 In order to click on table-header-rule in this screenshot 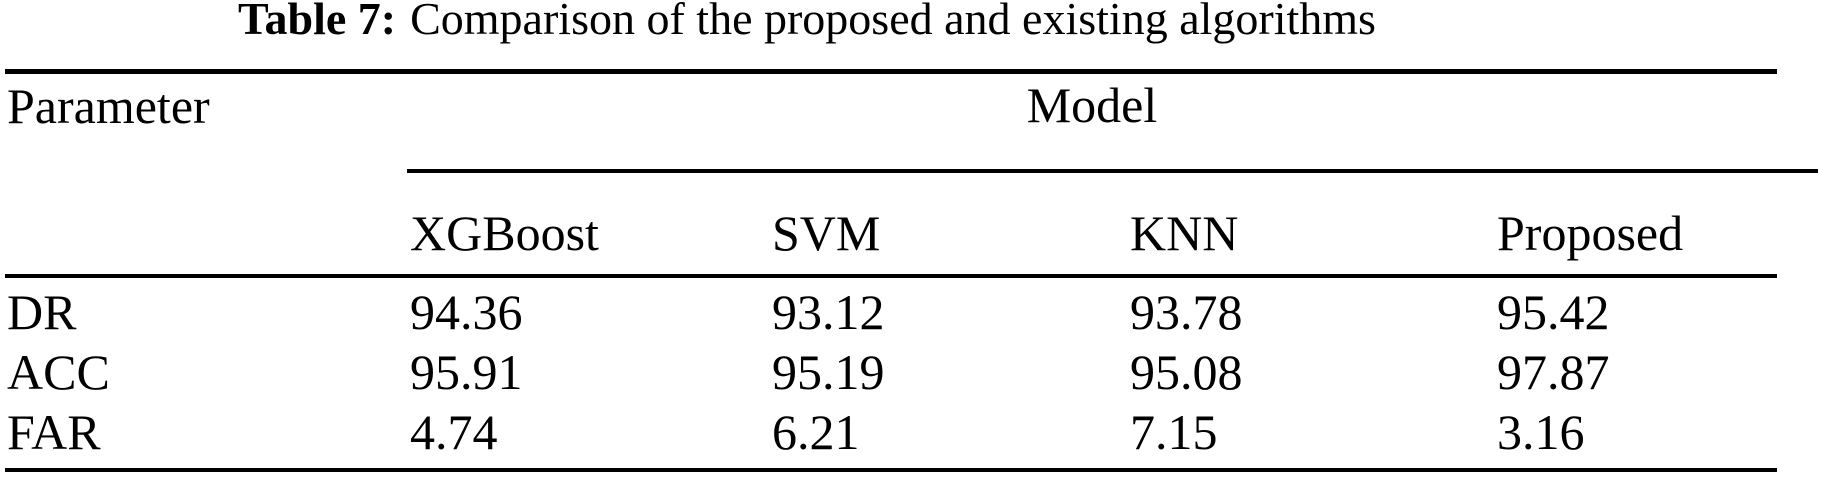, I will do `click(891, 276)`.